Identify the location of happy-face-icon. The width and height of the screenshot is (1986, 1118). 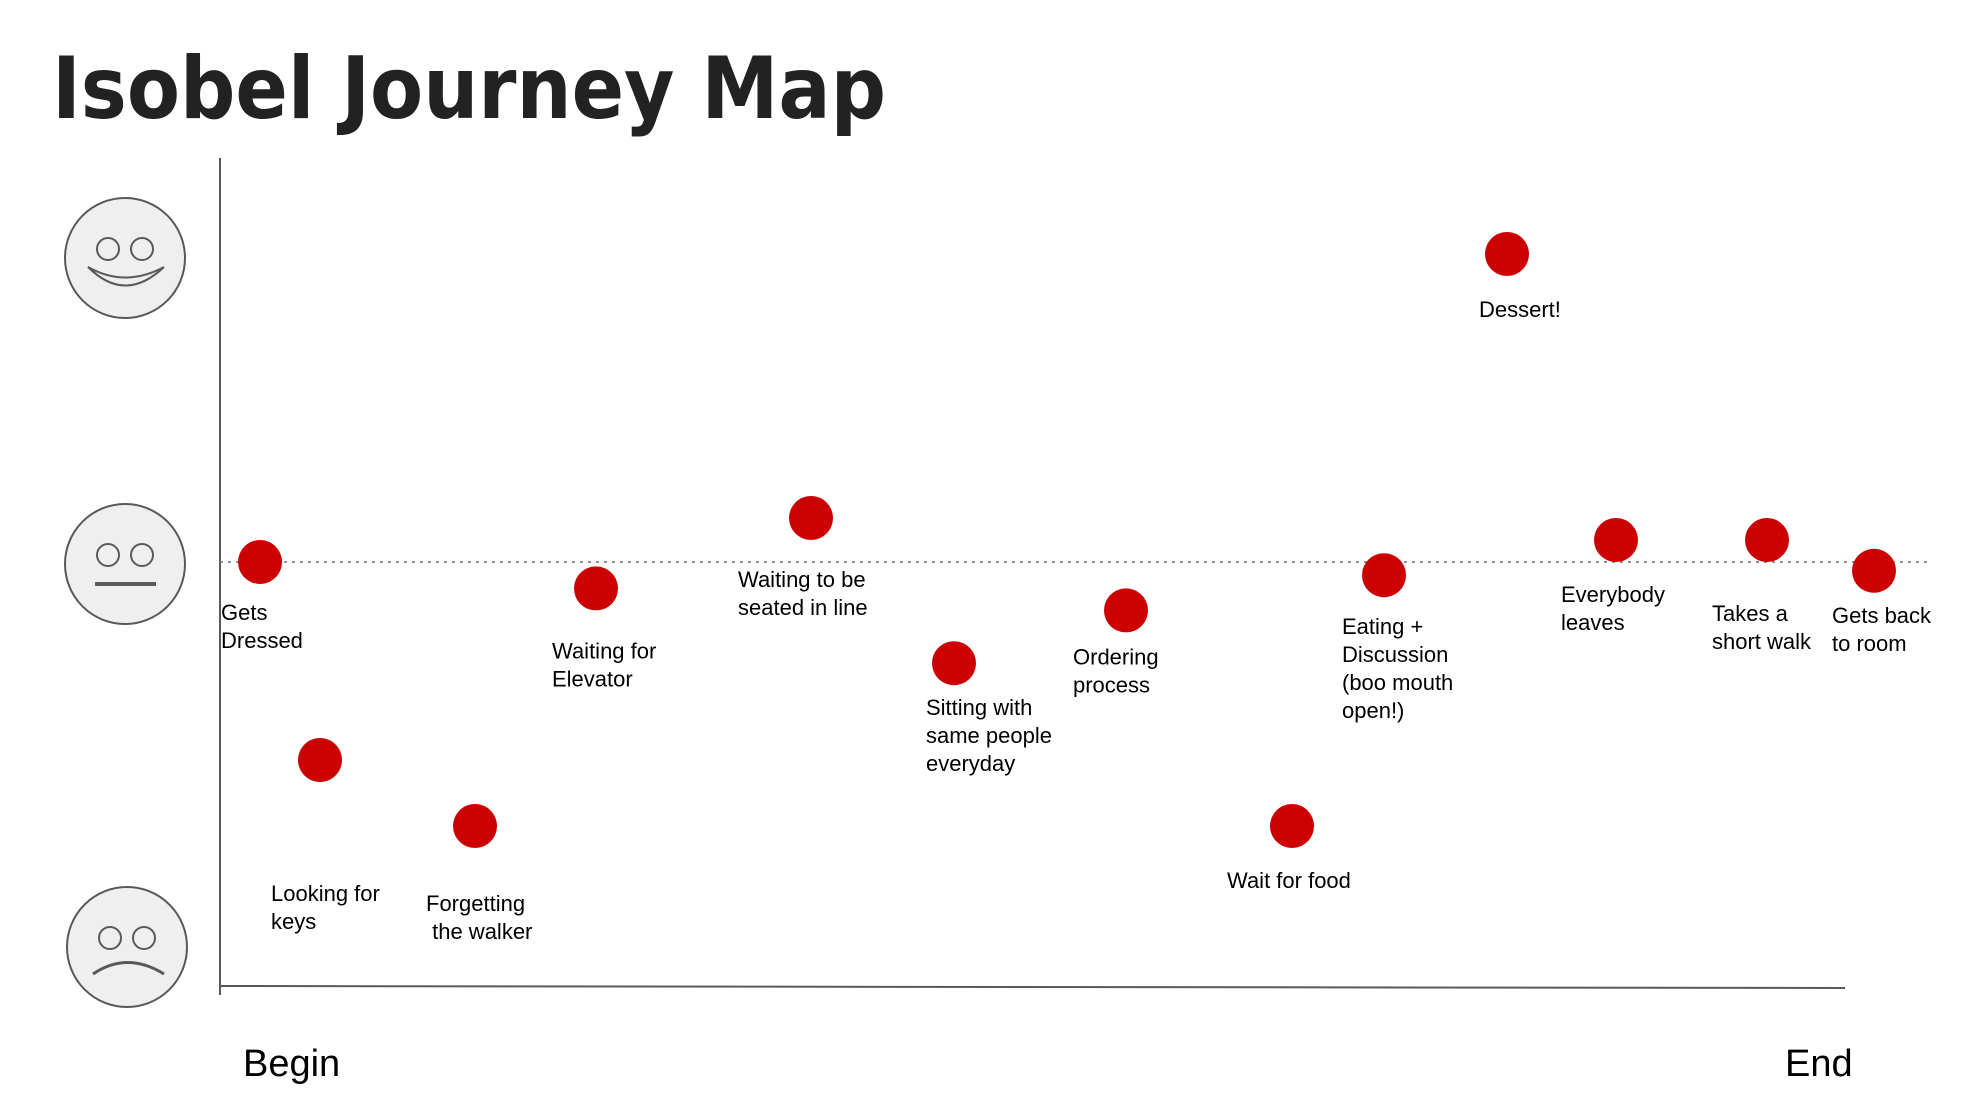
(125, 258).